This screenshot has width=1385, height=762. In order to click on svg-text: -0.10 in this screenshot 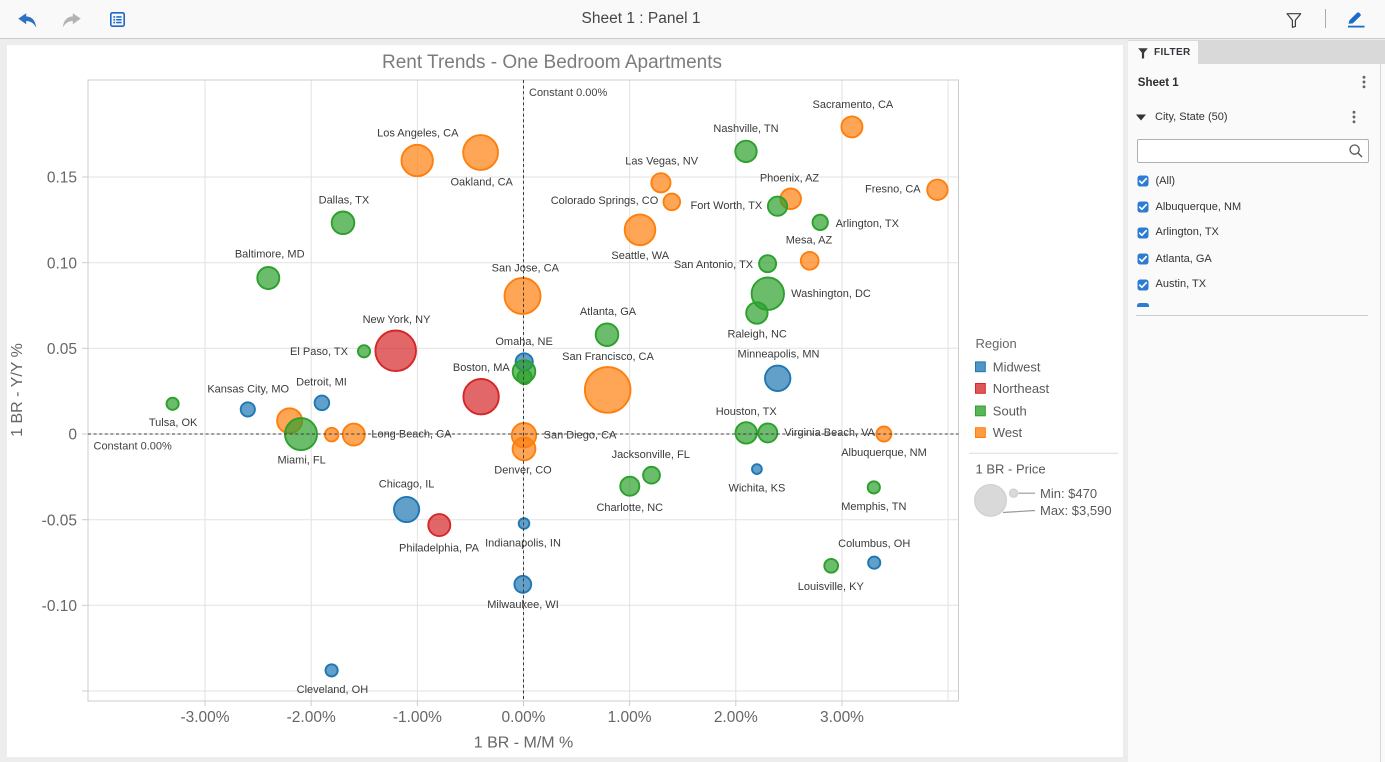, I will do `click(60, 606)`.